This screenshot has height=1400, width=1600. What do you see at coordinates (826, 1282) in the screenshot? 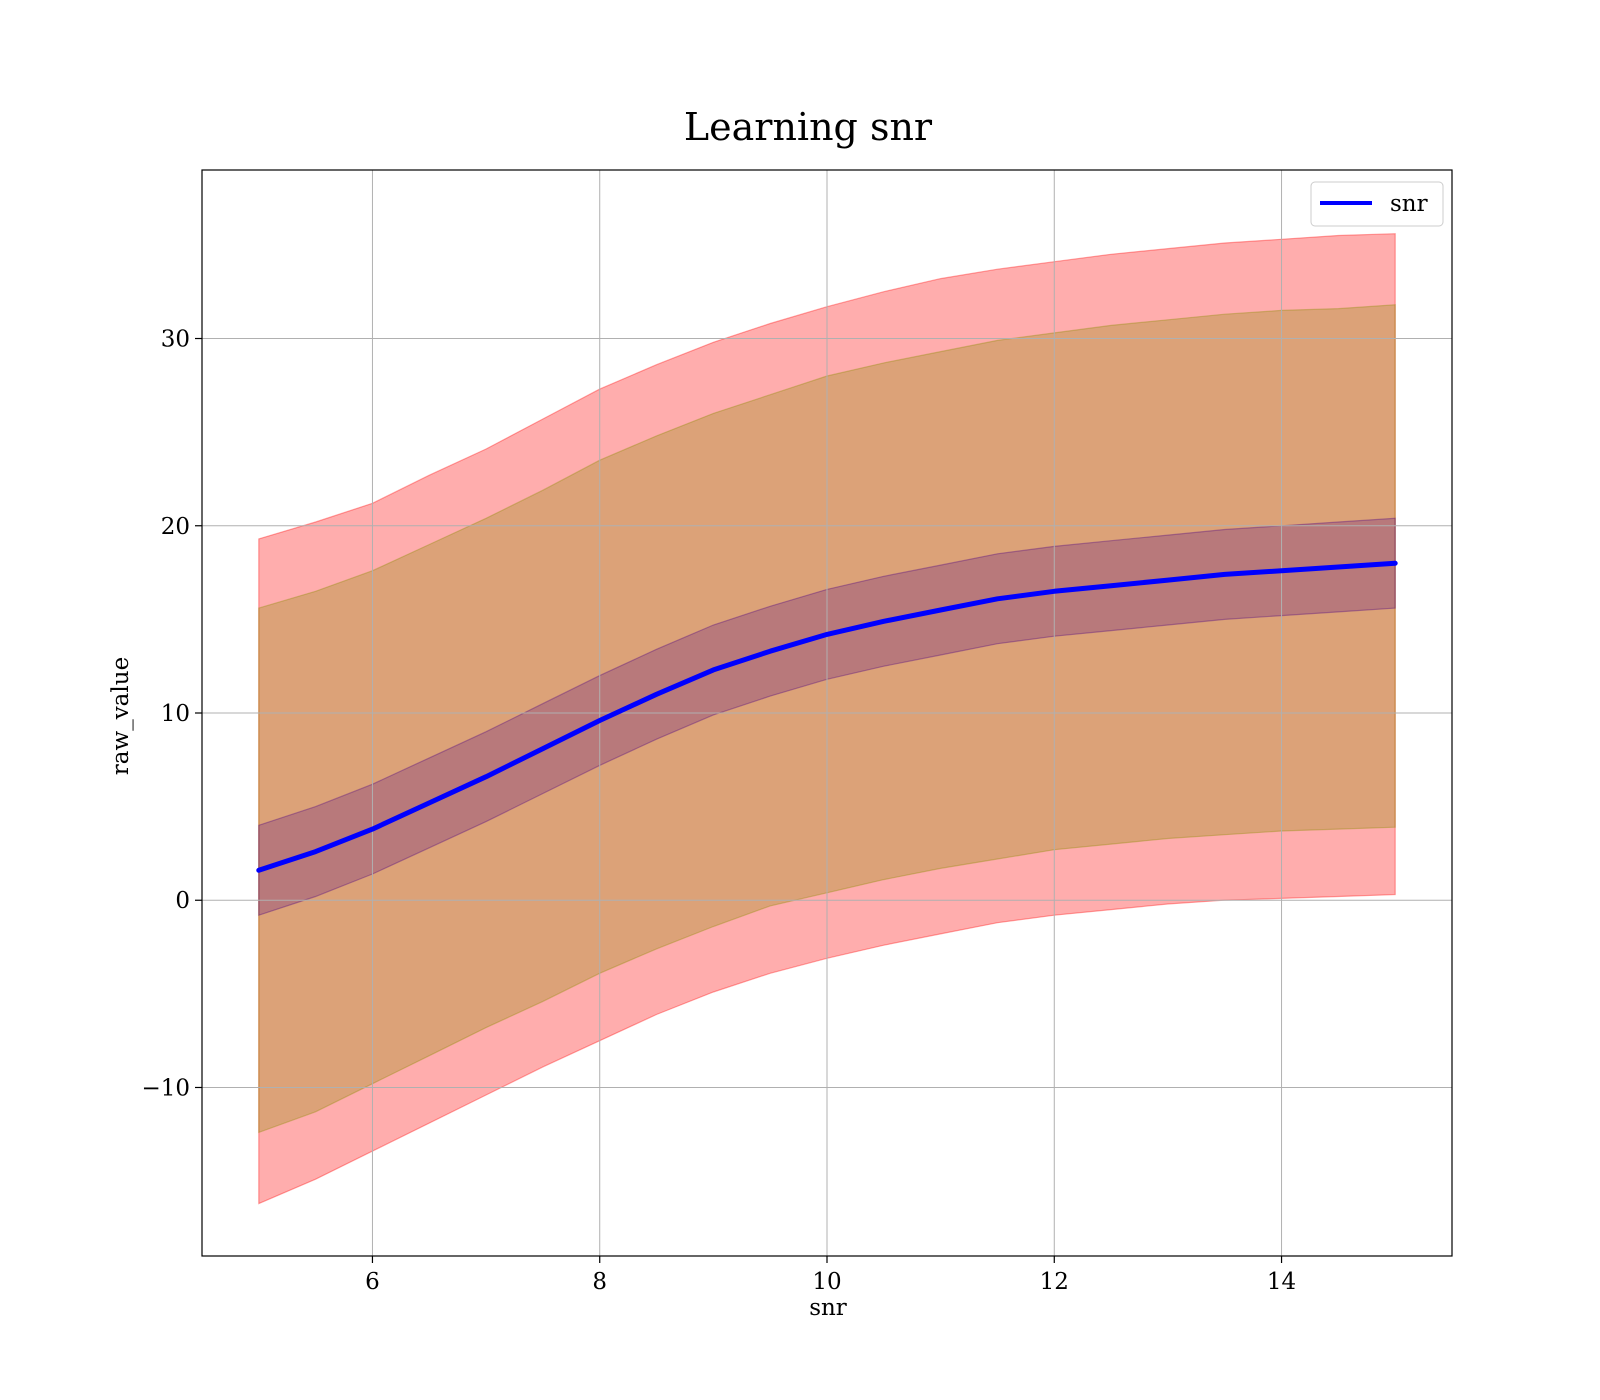
I see `x-tick-label: 10` at bounding box center [826, 1282].